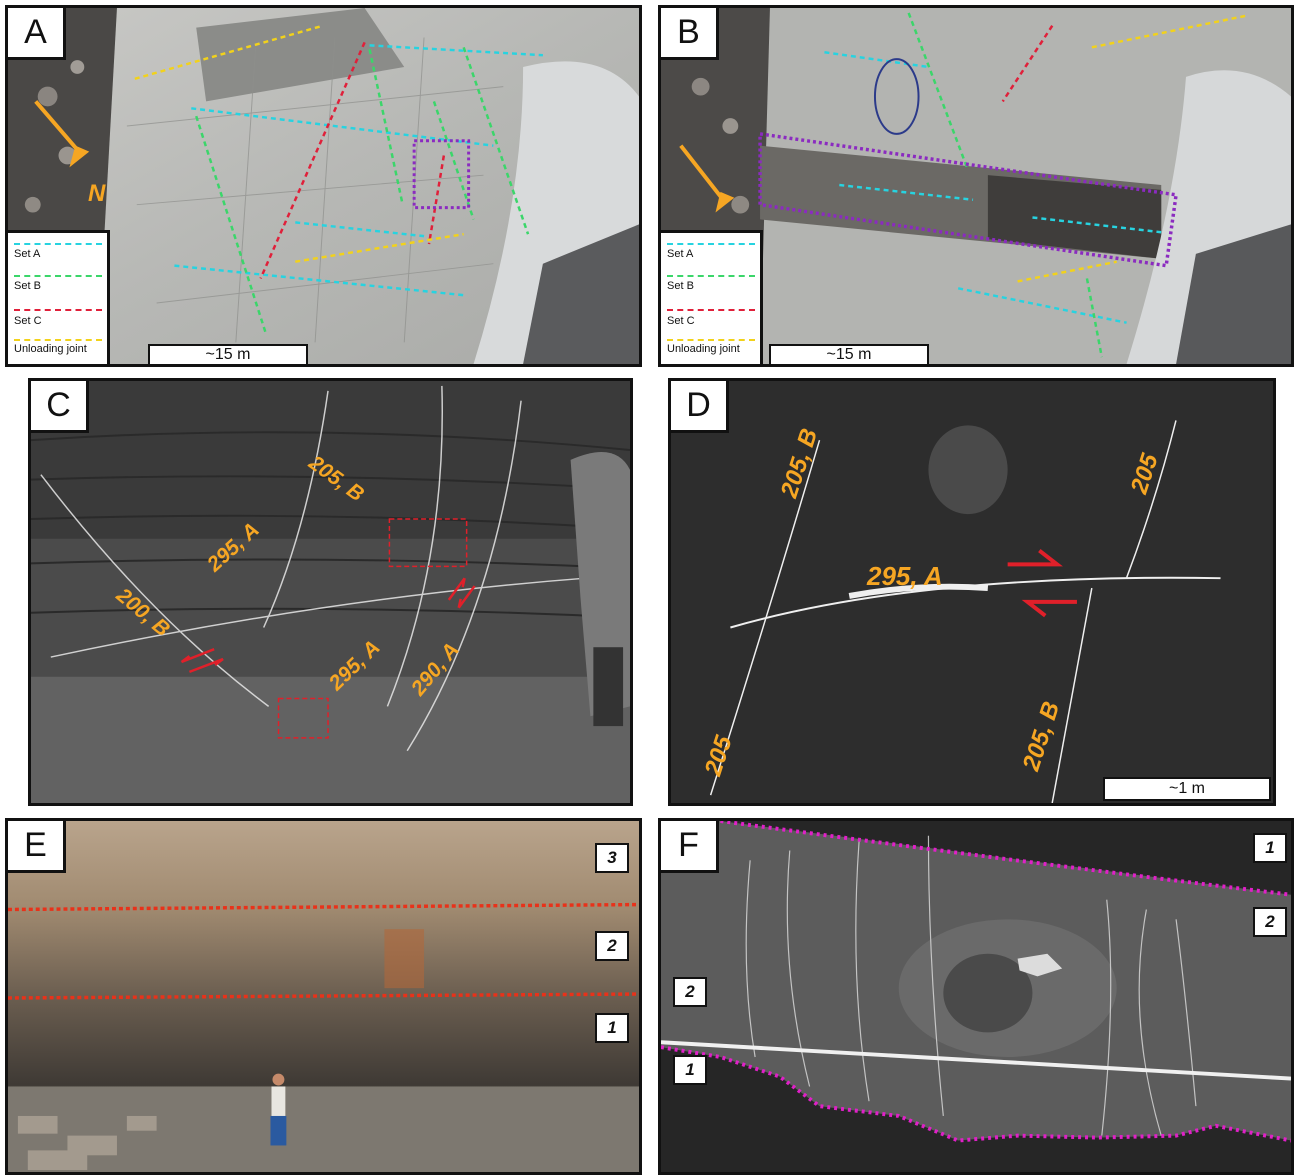 This screenshot has height=1175, width=1297. What do you see at coordinates (612, 946) in the screenshot?
I see `unit-label-e-2: 2` at bounding box center [612, 946].